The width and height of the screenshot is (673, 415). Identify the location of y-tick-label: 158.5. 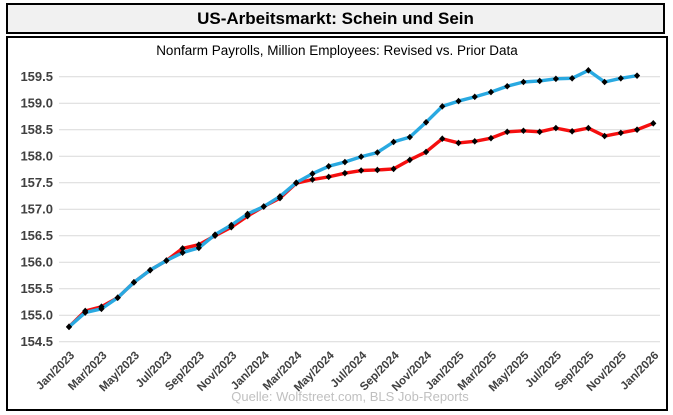
(36, 129).